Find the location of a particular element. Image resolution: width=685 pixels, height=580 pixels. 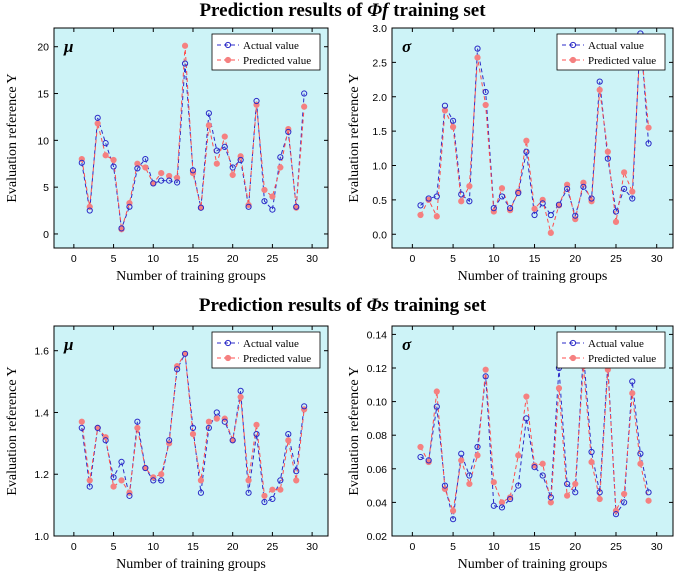

x-tick-label: 0 is located at coordinates (74, 547).